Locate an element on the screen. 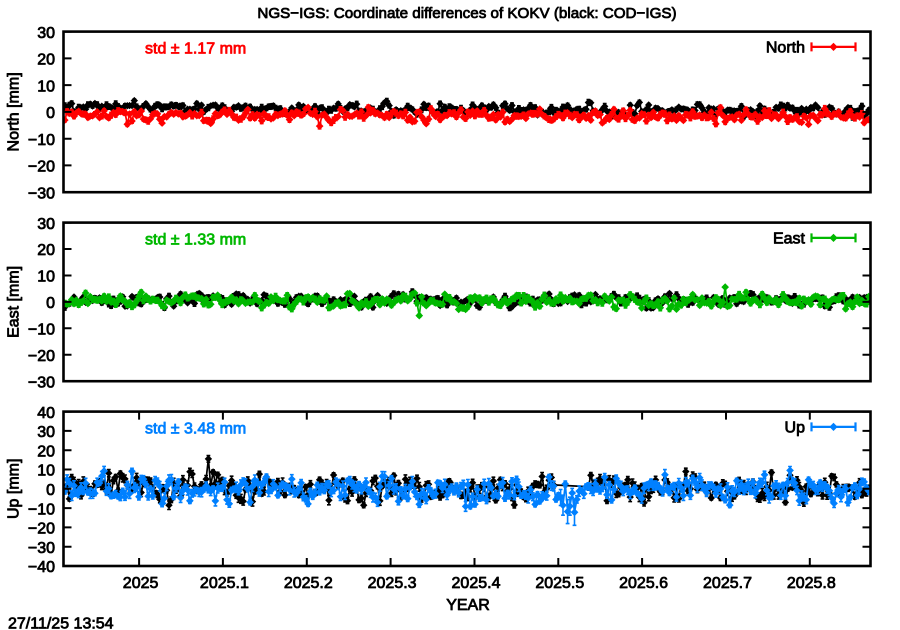 The width and height of the screenshot is (900, 630). svg-text: 2025.3 is located at coordinates (392, 583).